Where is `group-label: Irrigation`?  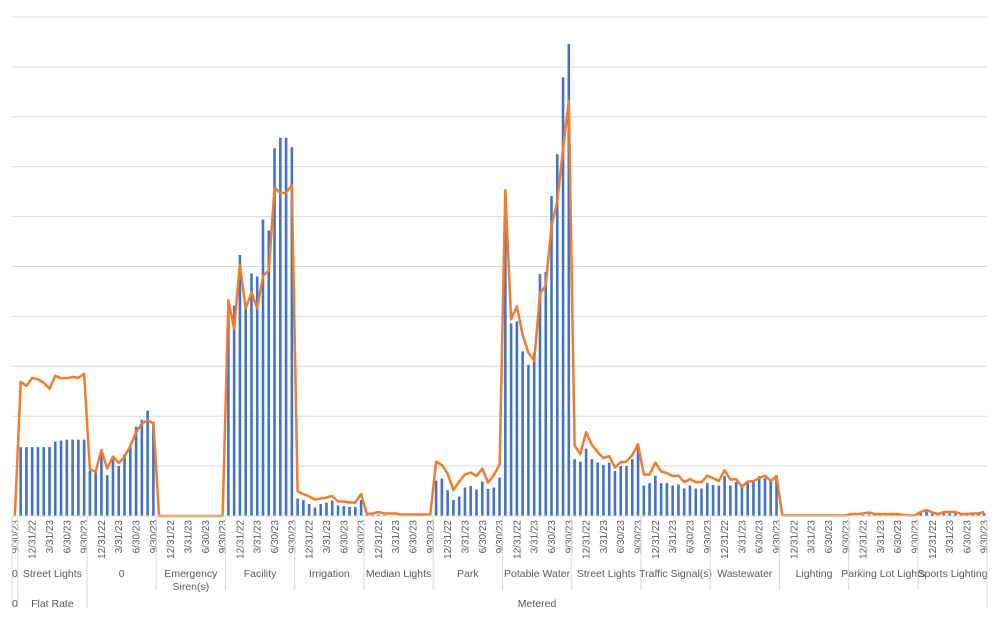 group-label: Irrigation is located at coordinates (329, 574).